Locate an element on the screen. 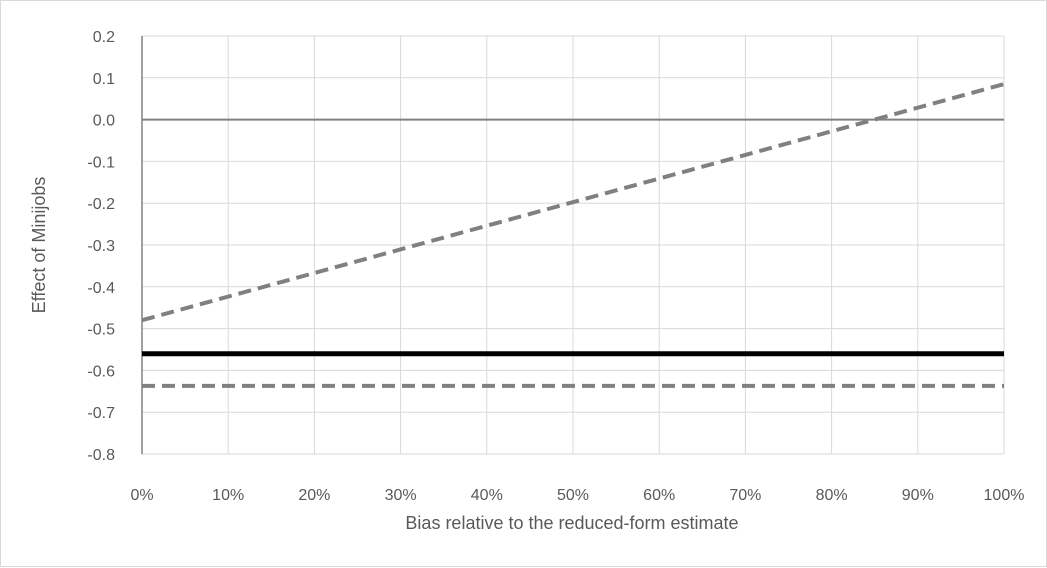  y-tick-label: 0.1 is located at coordinates (104, 79).